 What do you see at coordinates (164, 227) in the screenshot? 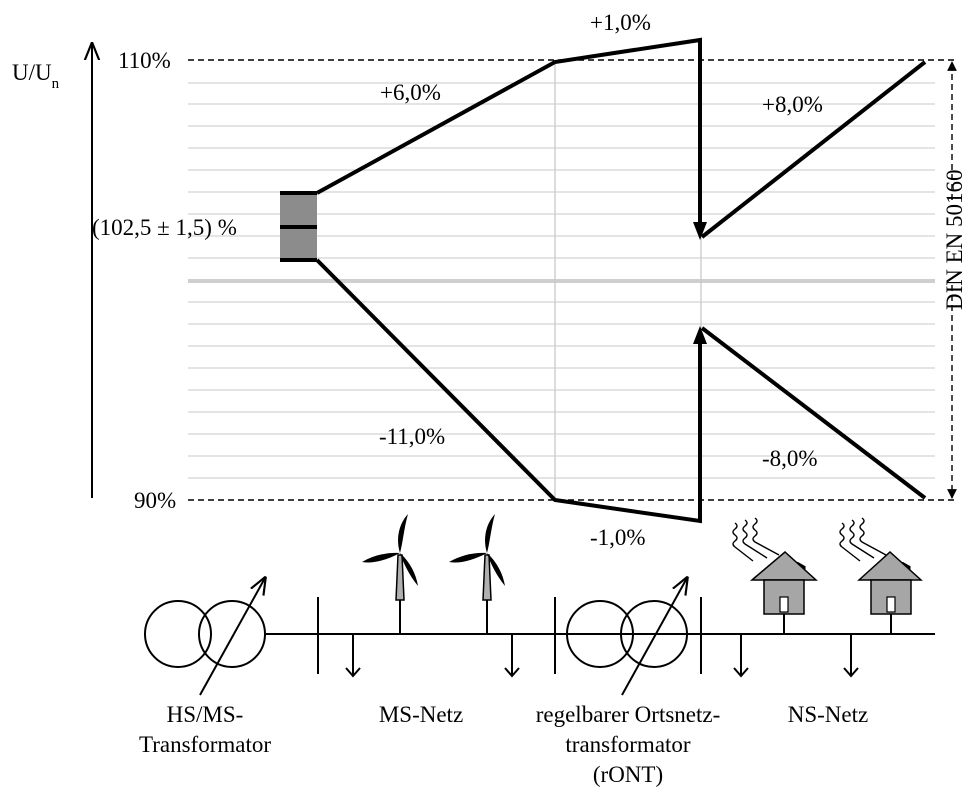
I see `regulation-band-label: (102,5 ± 1,5) %` at bounding box center [164, 227].